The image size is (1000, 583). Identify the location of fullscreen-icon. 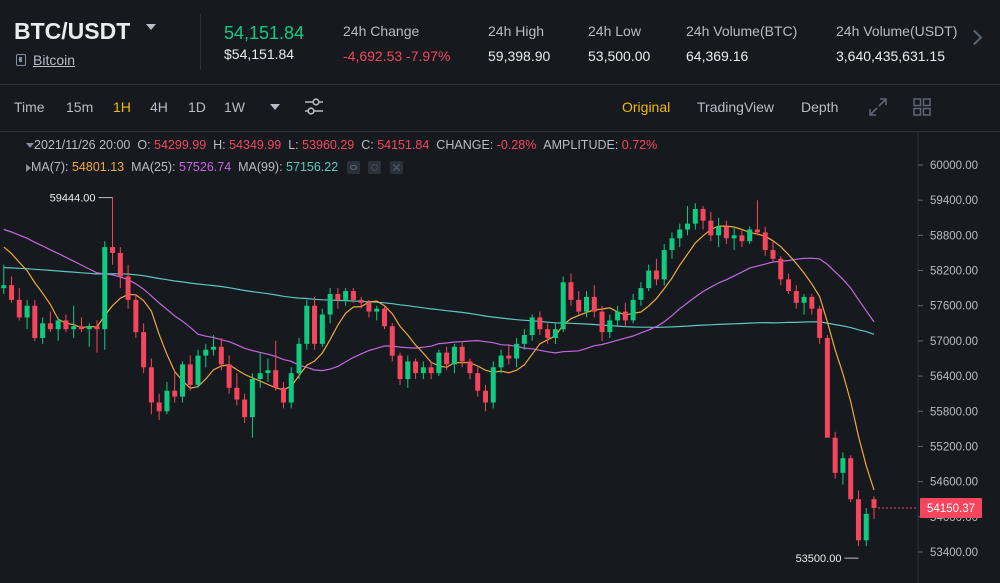
(878, 107).